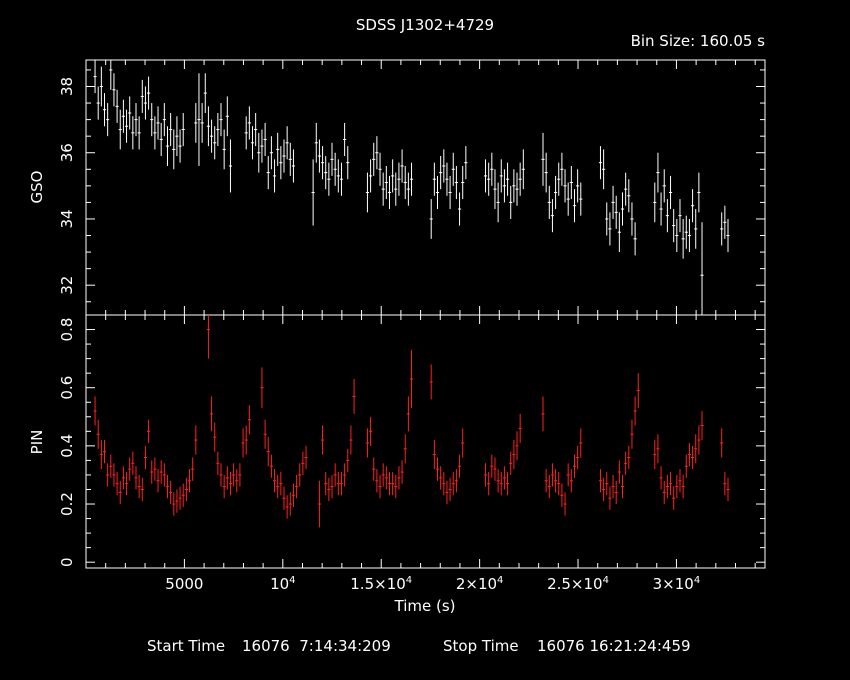 The image size is (850, 680). Describe the element at coordinates (67, 562) in the screenshot. I see `pin-ytick-label: 0` at that location.